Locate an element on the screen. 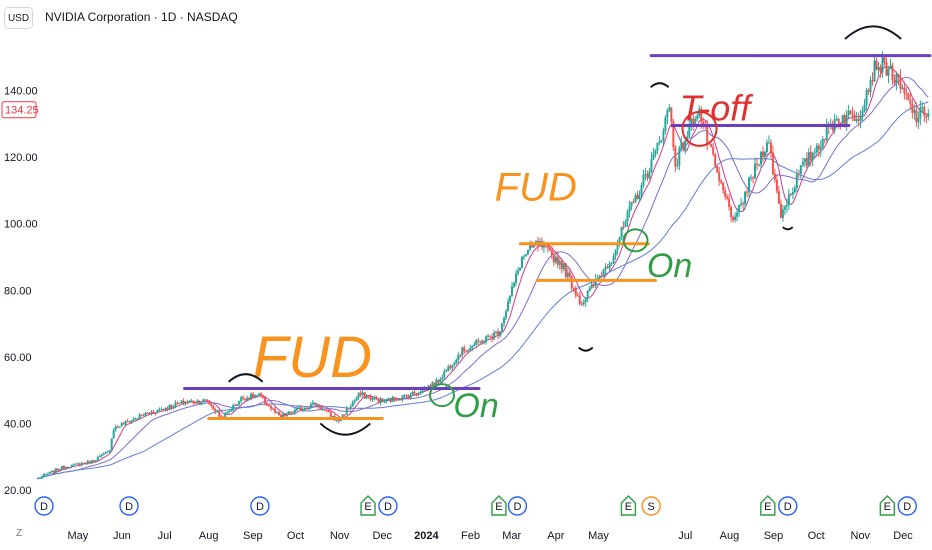  symbol-title: NVIDIA Corporation · 1D · NASDAQ is located at coordinates (141, 17).